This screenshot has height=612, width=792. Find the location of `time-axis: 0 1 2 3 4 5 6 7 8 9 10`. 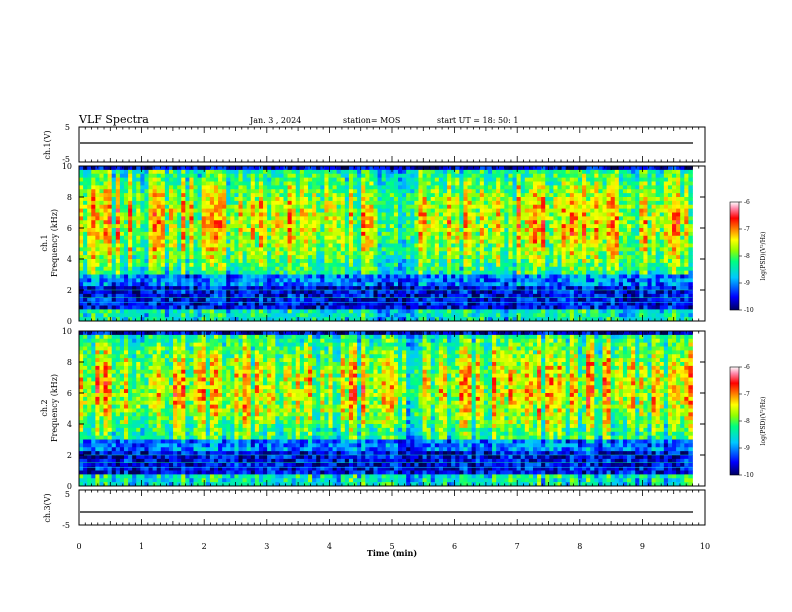

time-axis: 0 1 2 3 4 5 6 7 8 9 10 is located at coordinates (393, 546).